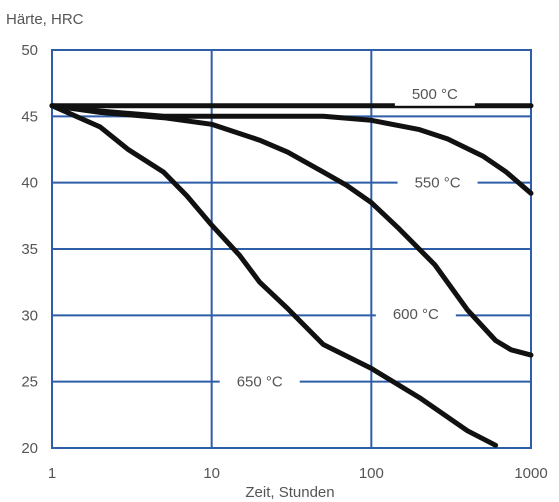 This screenshot has width=559, height=502. Describe the element at coordinates (29, 50) in the screenshot. I see `y-tick-label: 50` at that location.